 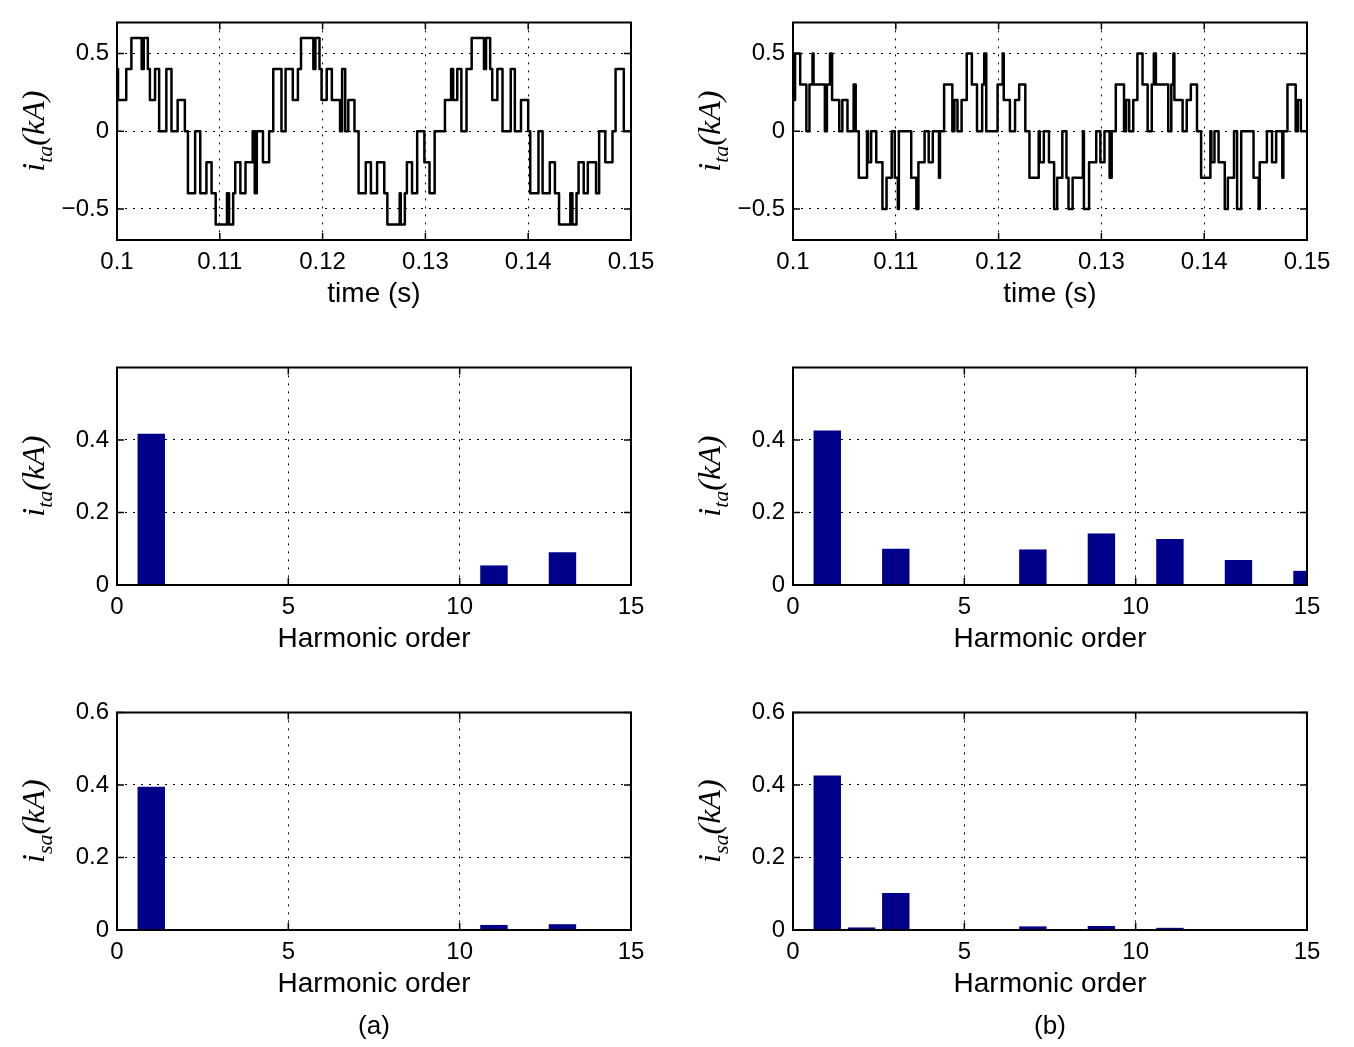 I want to click on text: (b), so click(x=1050, y=1025).